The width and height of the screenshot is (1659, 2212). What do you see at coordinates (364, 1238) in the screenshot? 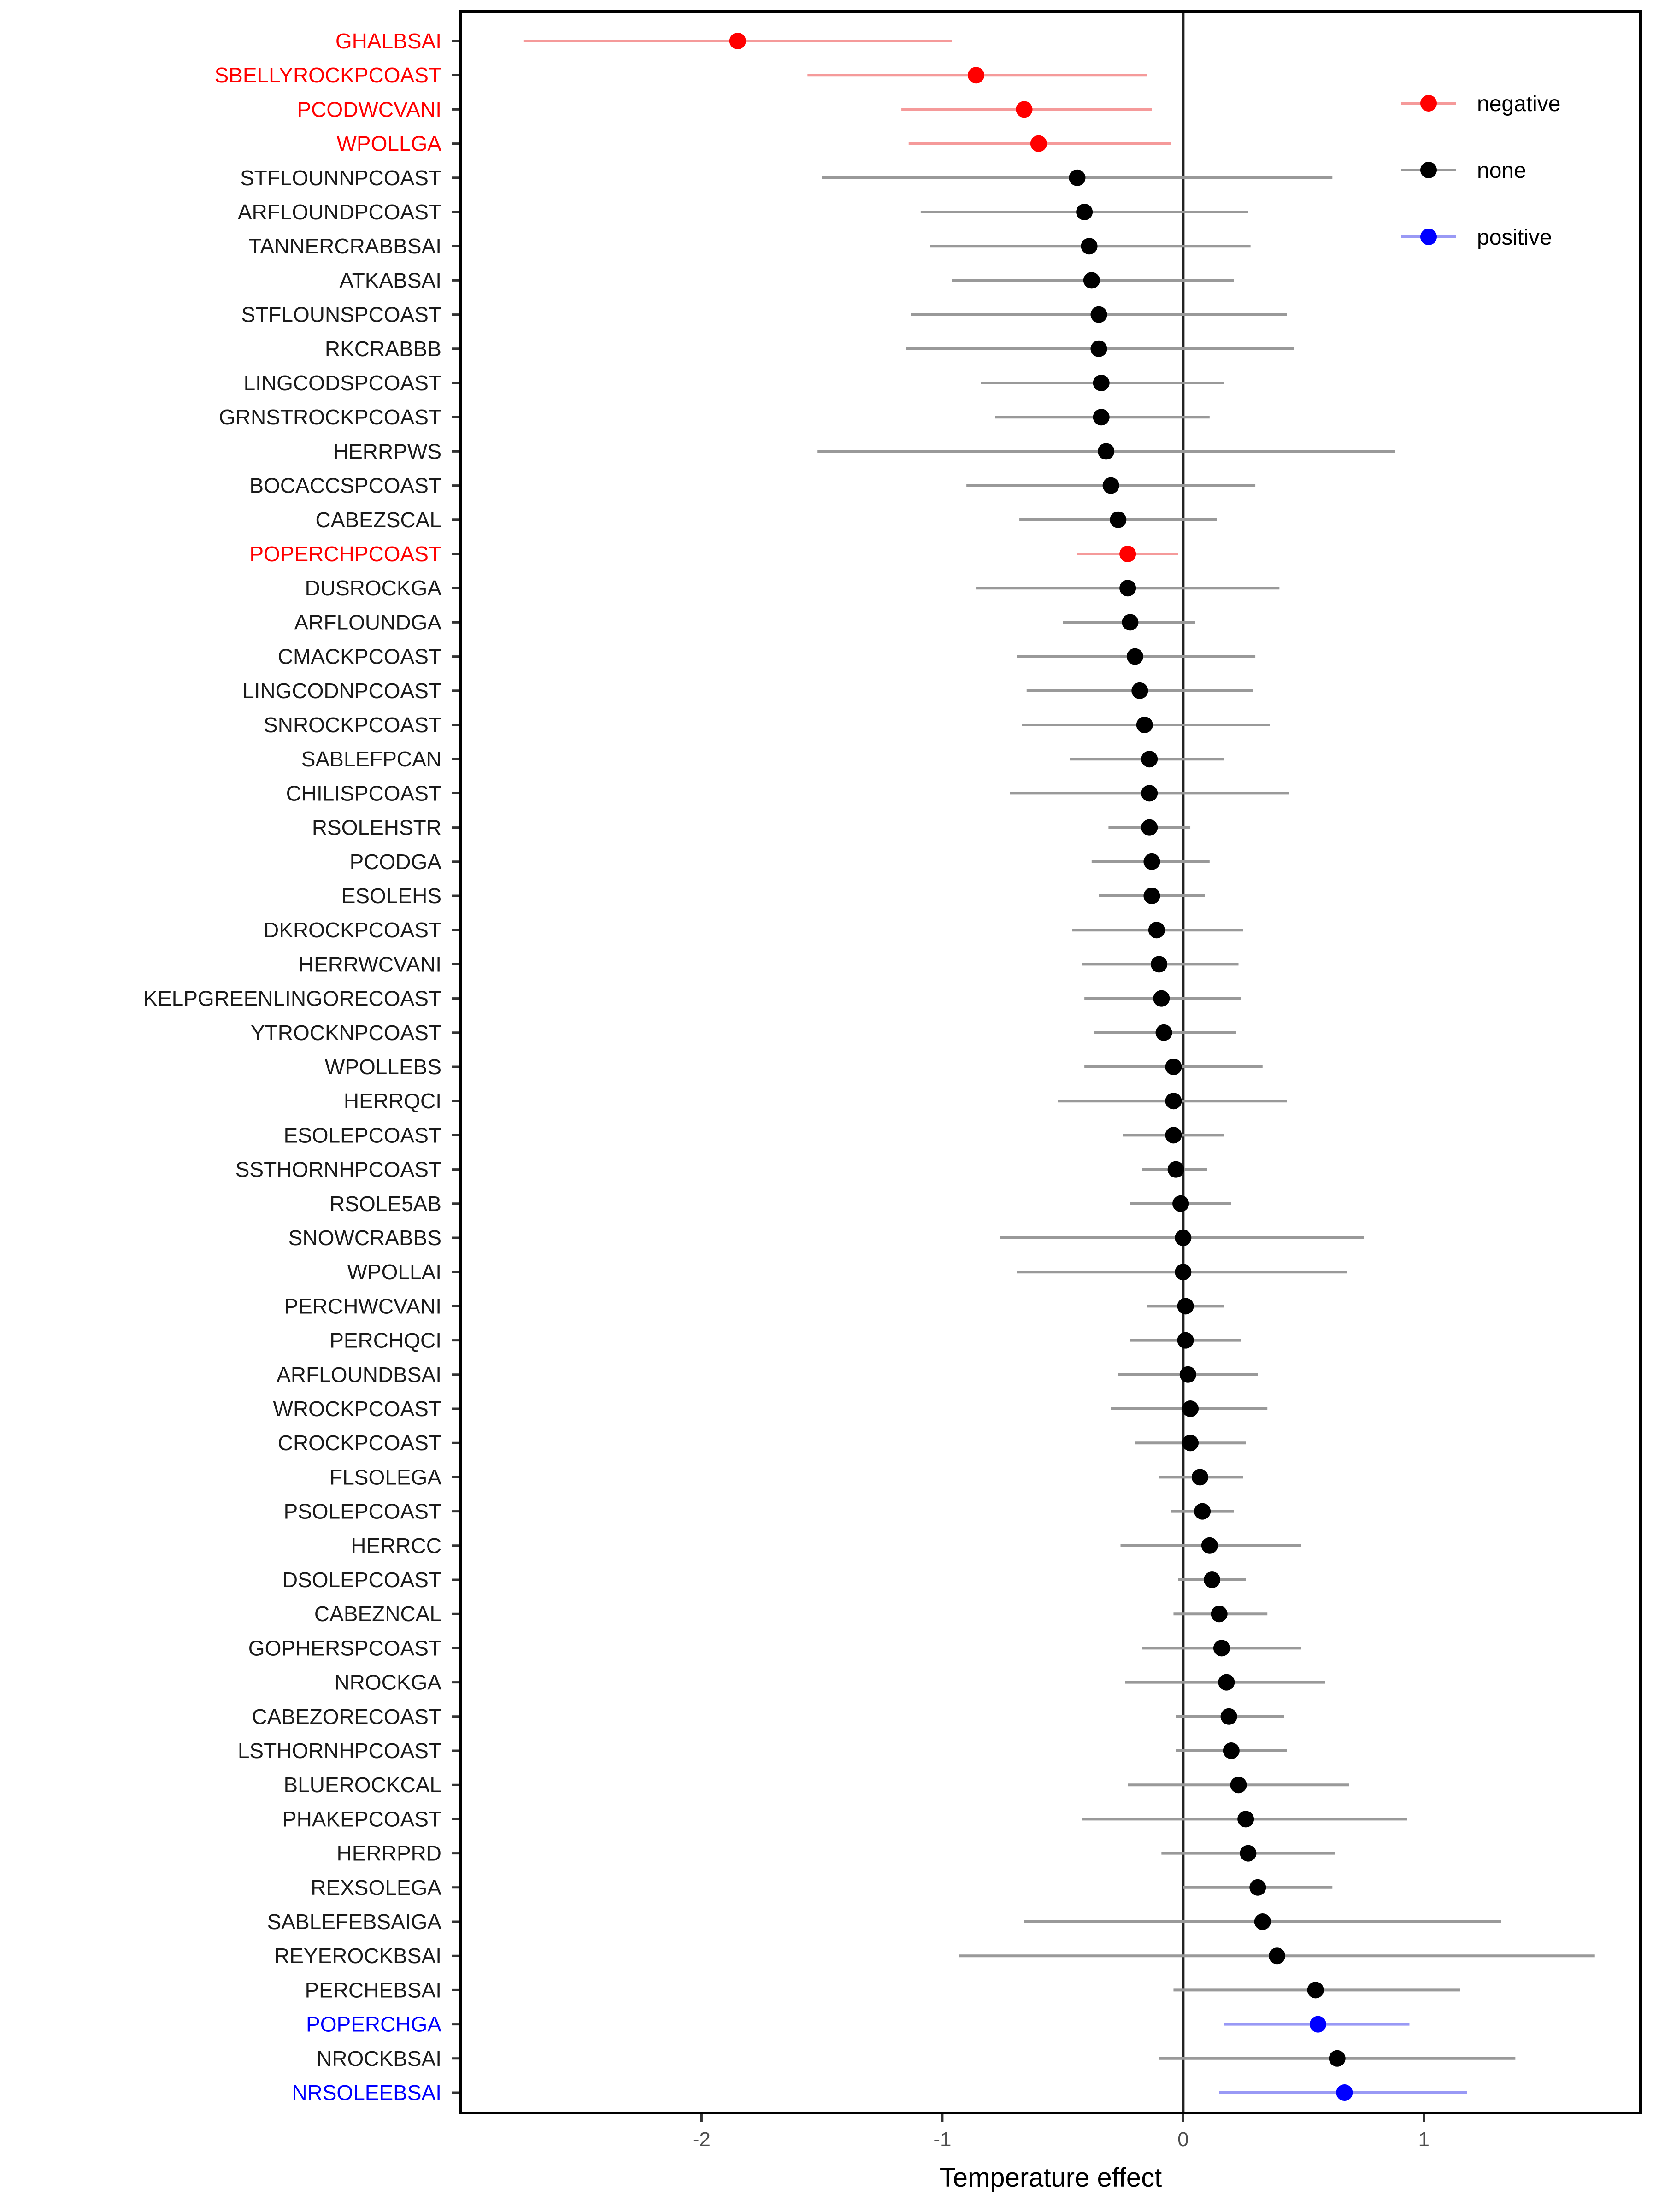
I see `y-tick-label: SNOWCRABBS` at bounding box center [364, 1238].